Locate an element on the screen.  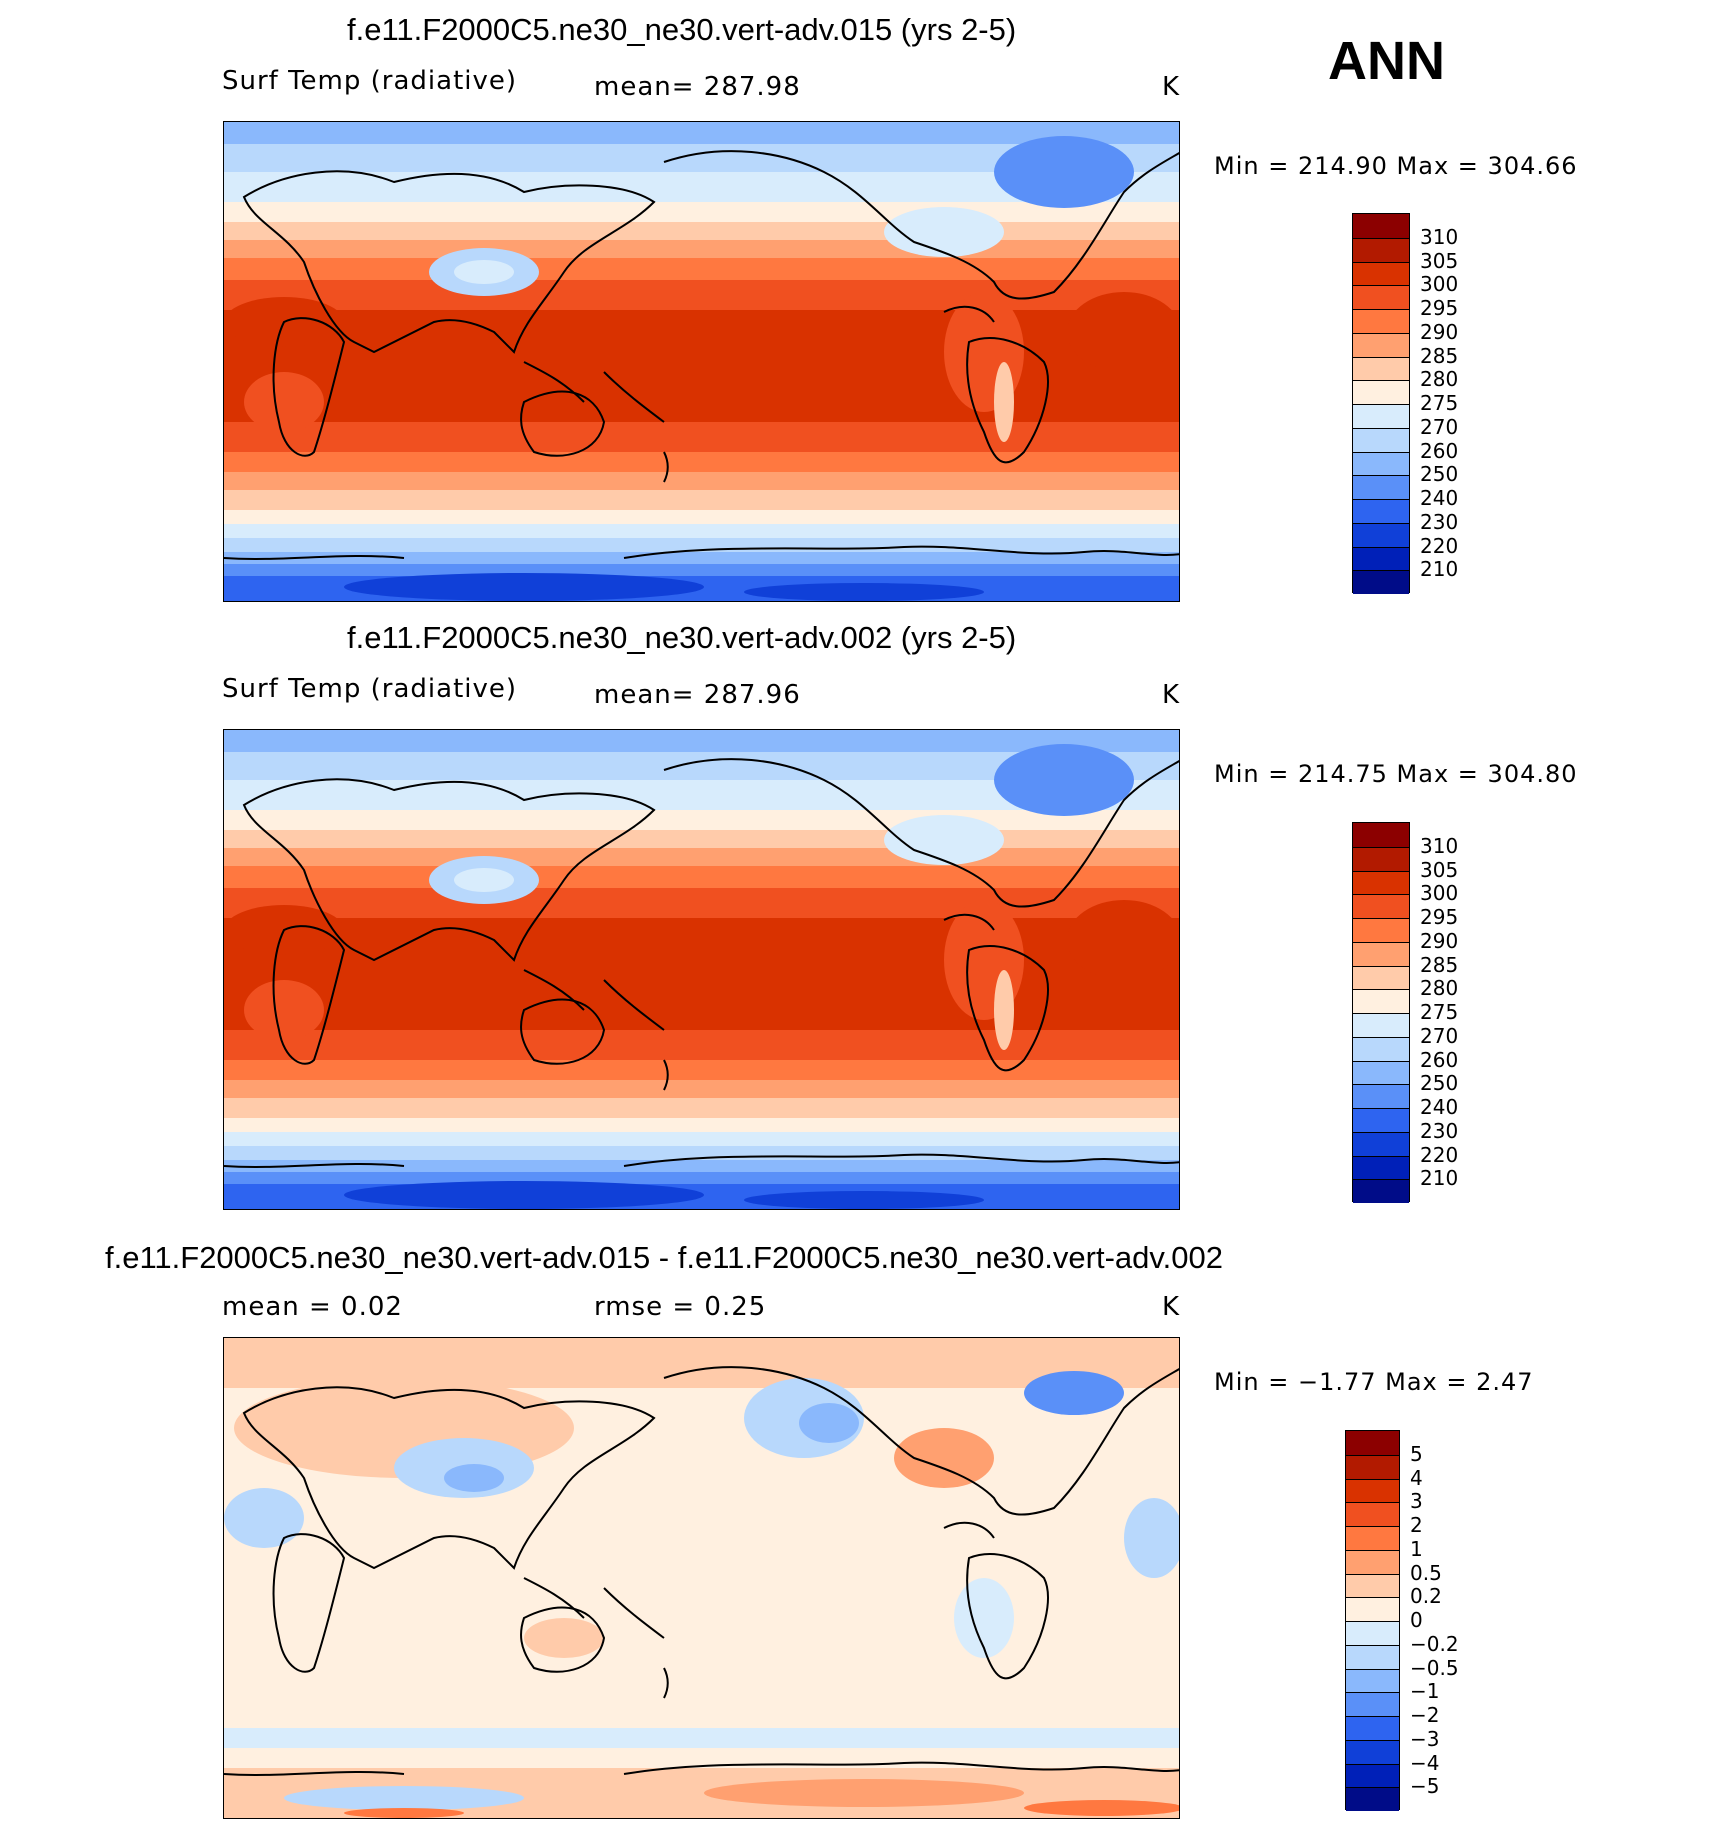
regional-features is located at coordinates (701, 289).